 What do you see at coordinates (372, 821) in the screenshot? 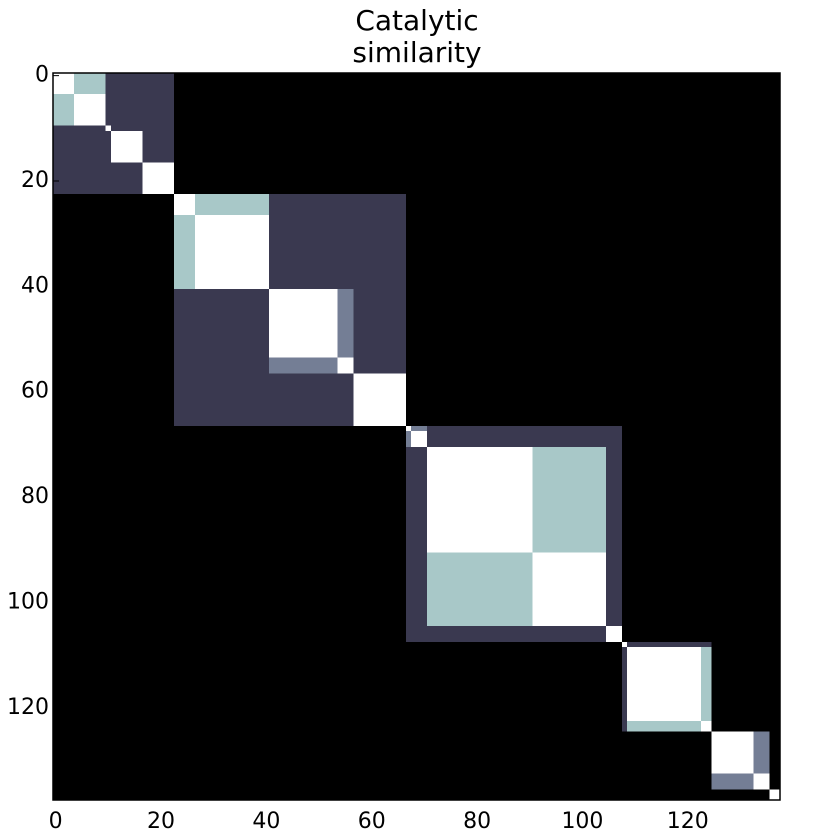
I see `x-tick-label: 60` at bounding box center [372, 821].